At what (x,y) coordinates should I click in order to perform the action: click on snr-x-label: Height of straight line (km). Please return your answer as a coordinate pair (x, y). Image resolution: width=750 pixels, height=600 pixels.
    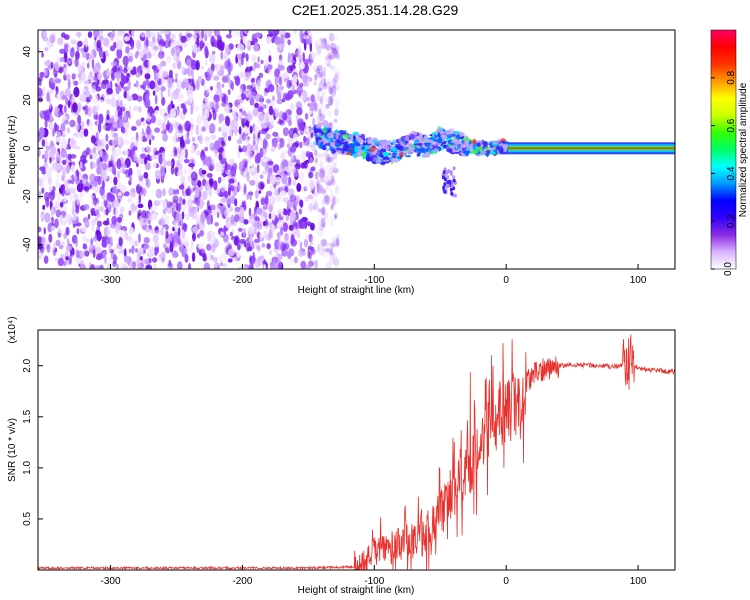
    Looking at the image, I should click on (356, 590).